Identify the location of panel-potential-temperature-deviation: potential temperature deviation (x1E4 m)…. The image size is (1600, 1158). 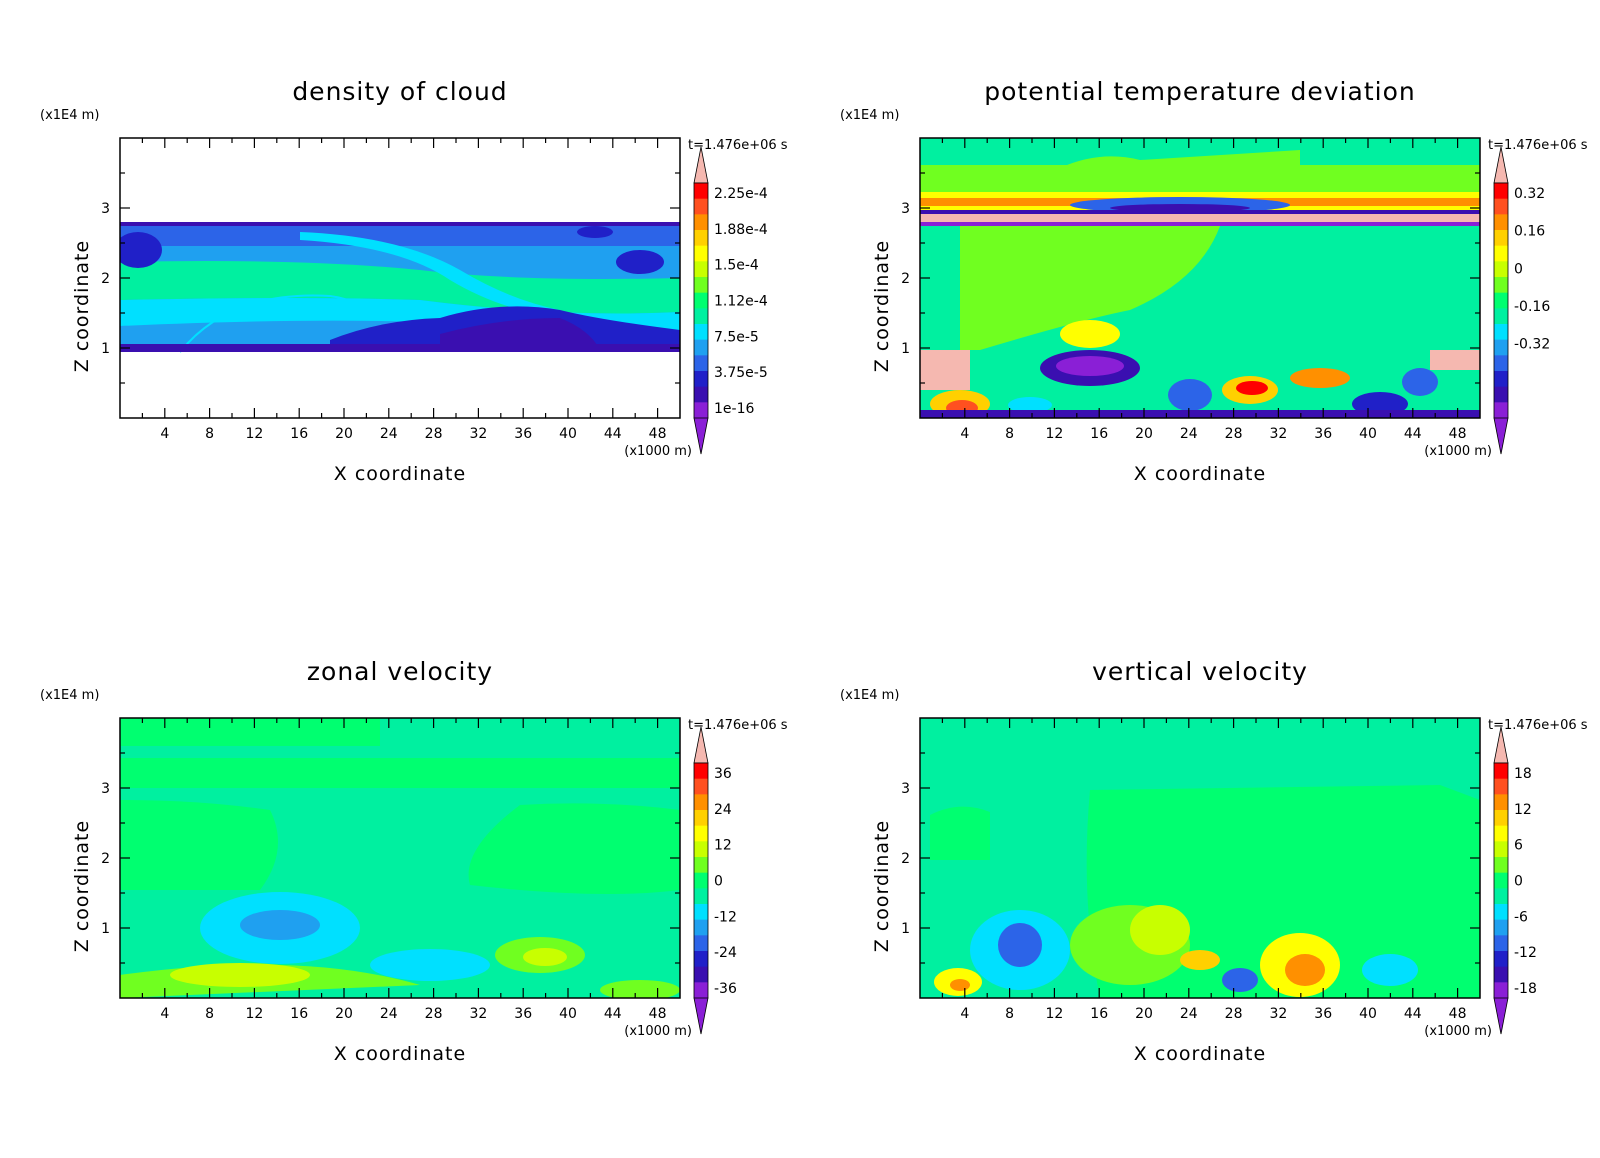
(1214, 248).